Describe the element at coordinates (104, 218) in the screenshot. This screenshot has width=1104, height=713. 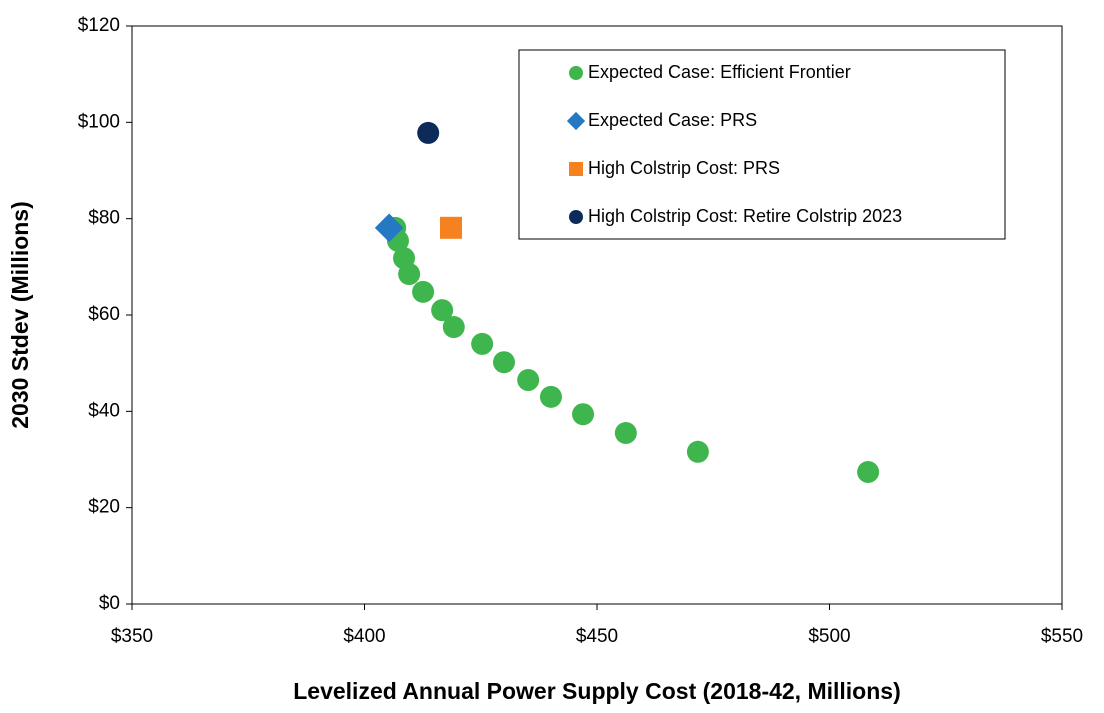
I see `y-tick-label: $80` at that location.